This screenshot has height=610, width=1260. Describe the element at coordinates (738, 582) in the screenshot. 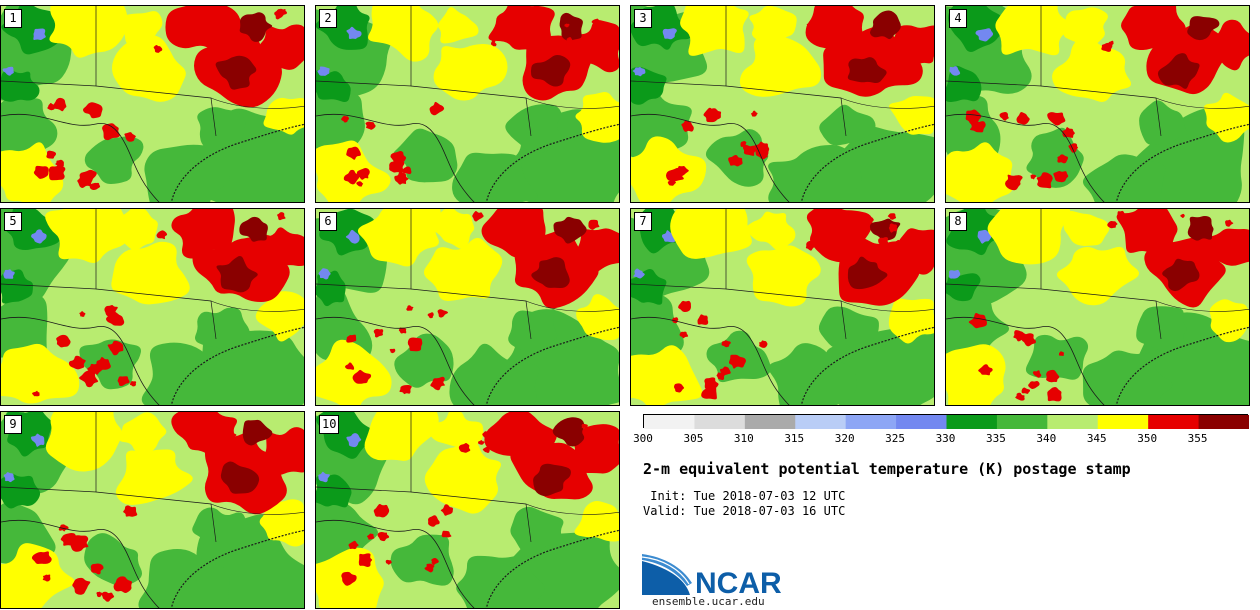

I see `svg-text: NCAR` at that location.